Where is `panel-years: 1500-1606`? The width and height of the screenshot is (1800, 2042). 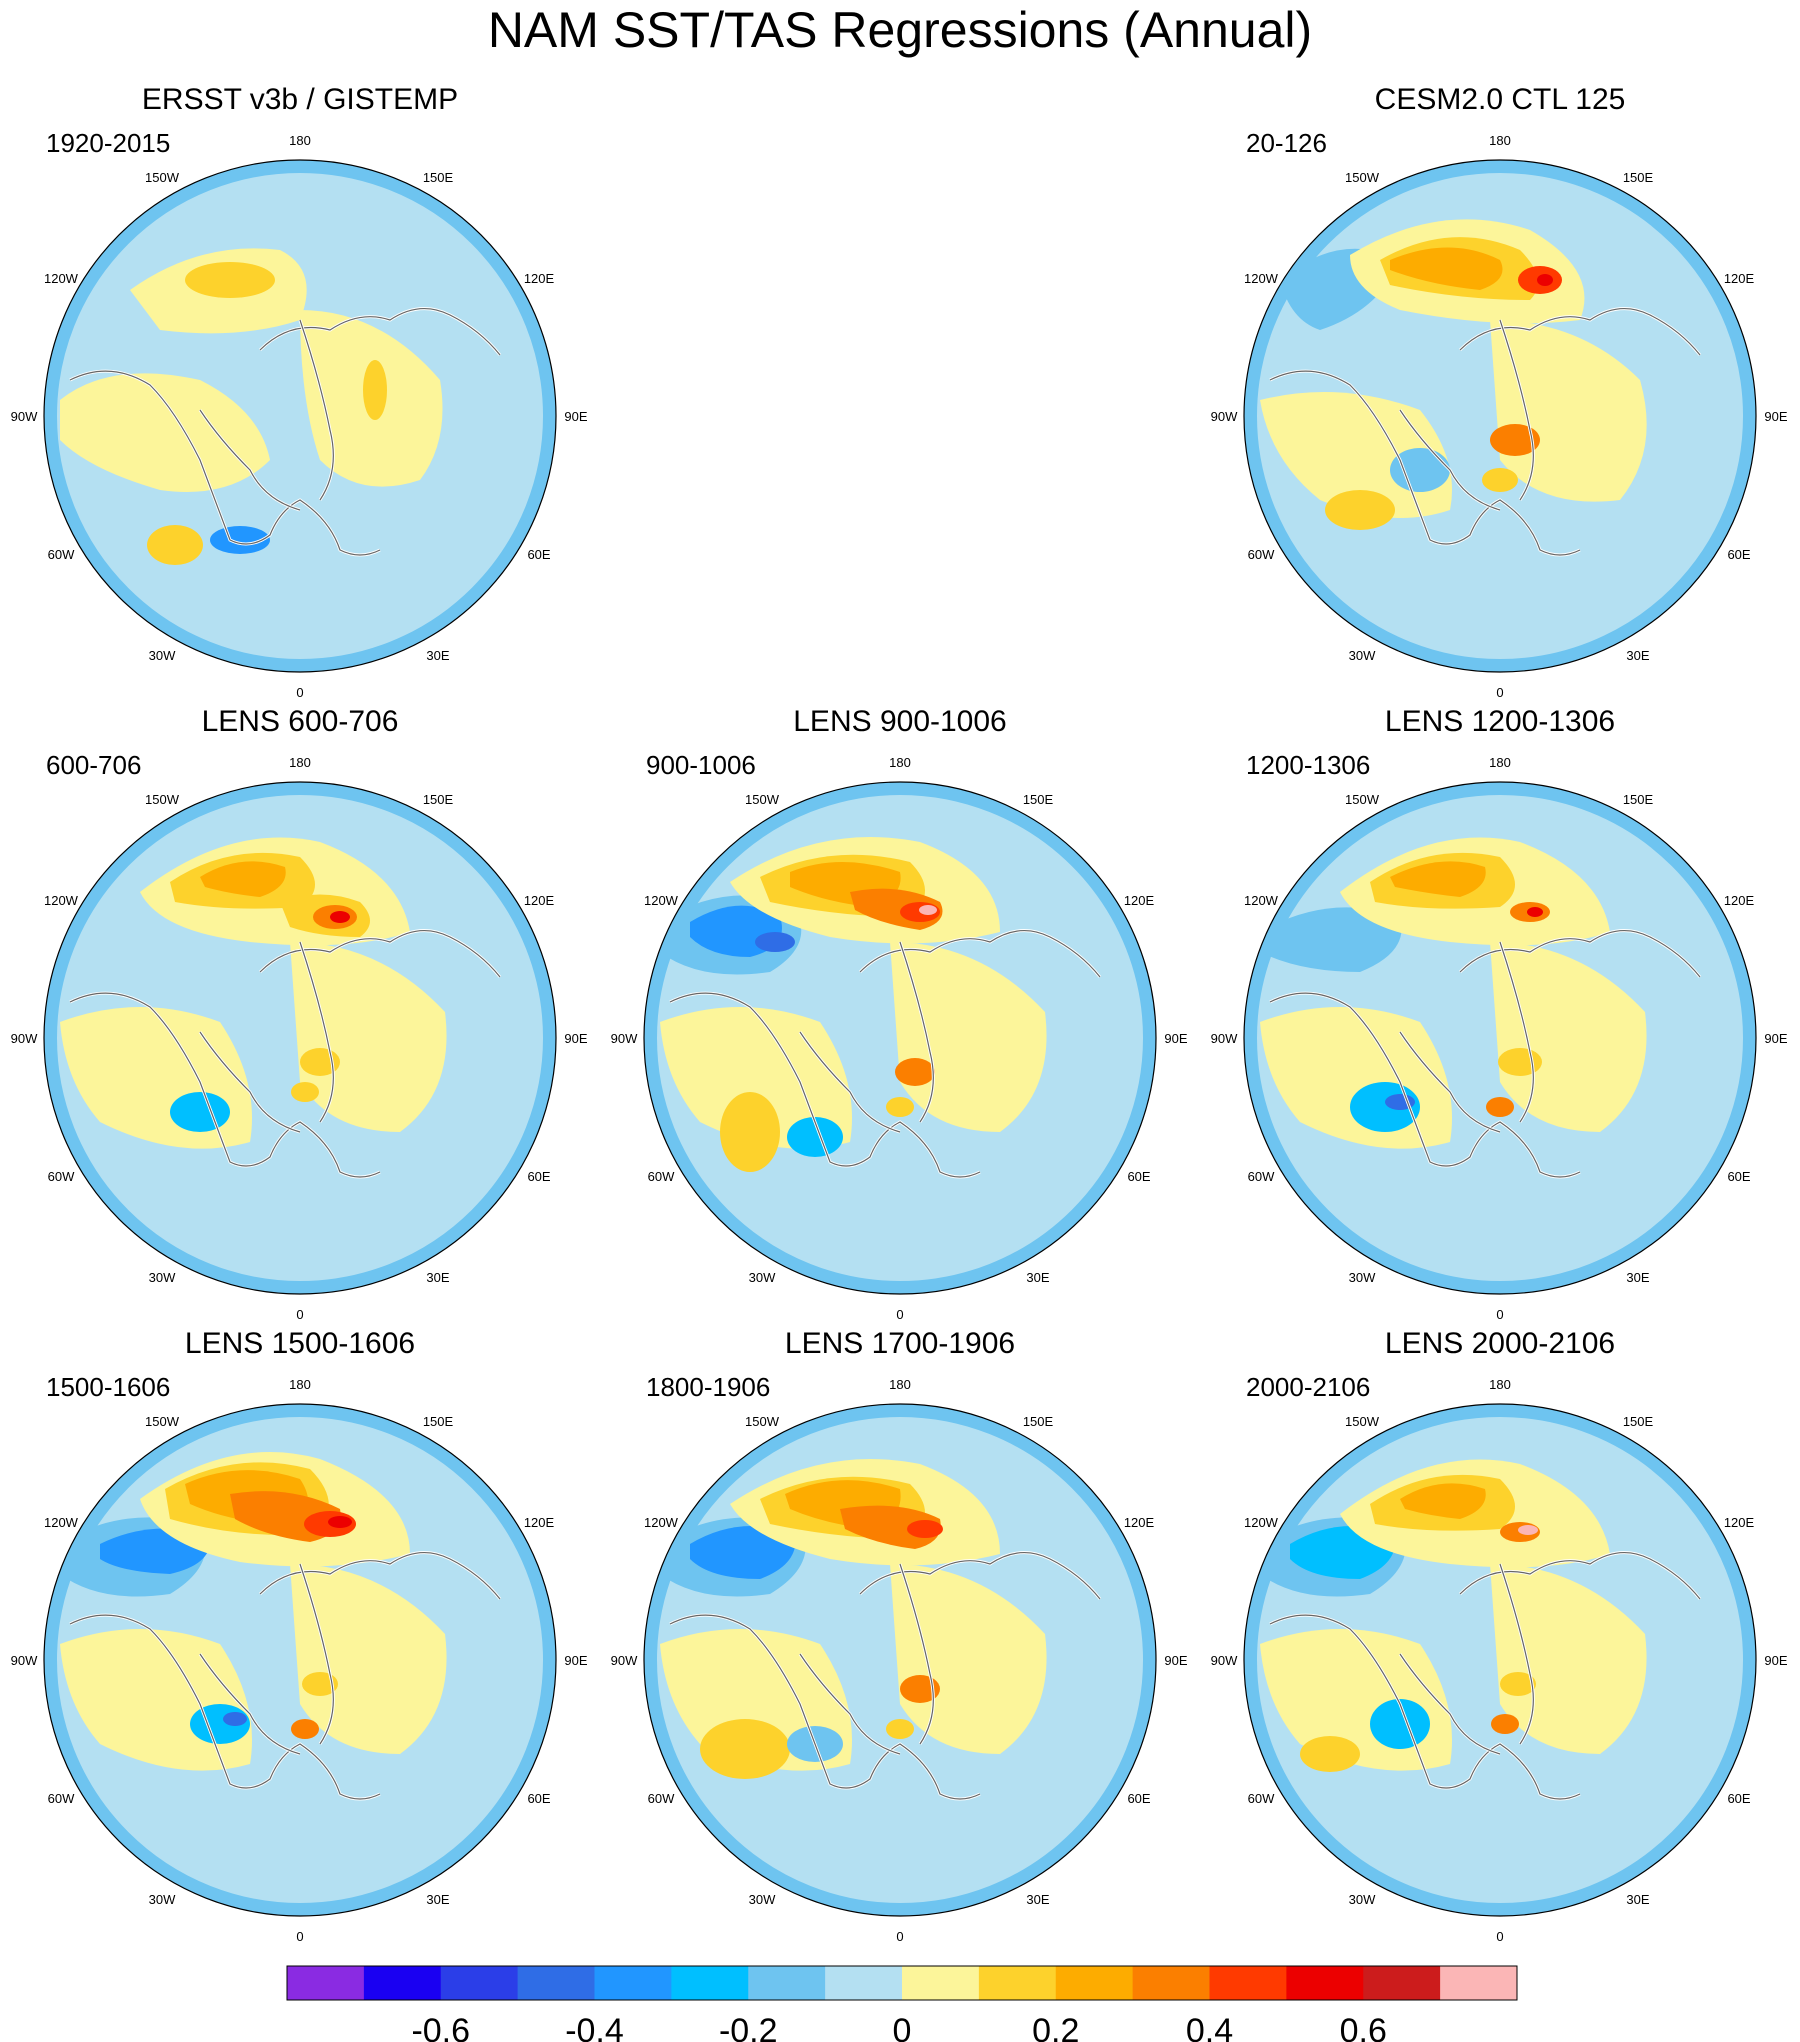
panel-years: 1500-1606 is located at coordinates (108, 1387).